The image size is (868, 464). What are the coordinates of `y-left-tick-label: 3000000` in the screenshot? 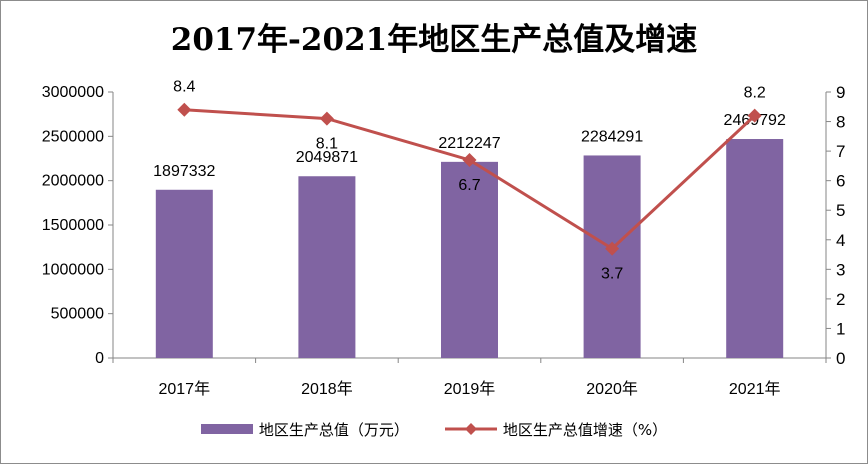 It's located at (73, 92).